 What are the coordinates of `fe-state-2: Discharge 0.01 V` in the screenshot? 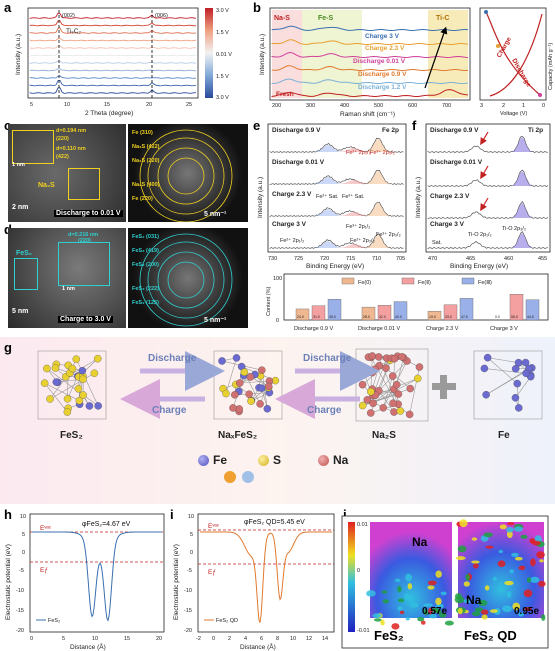 It's located at (298, 162).